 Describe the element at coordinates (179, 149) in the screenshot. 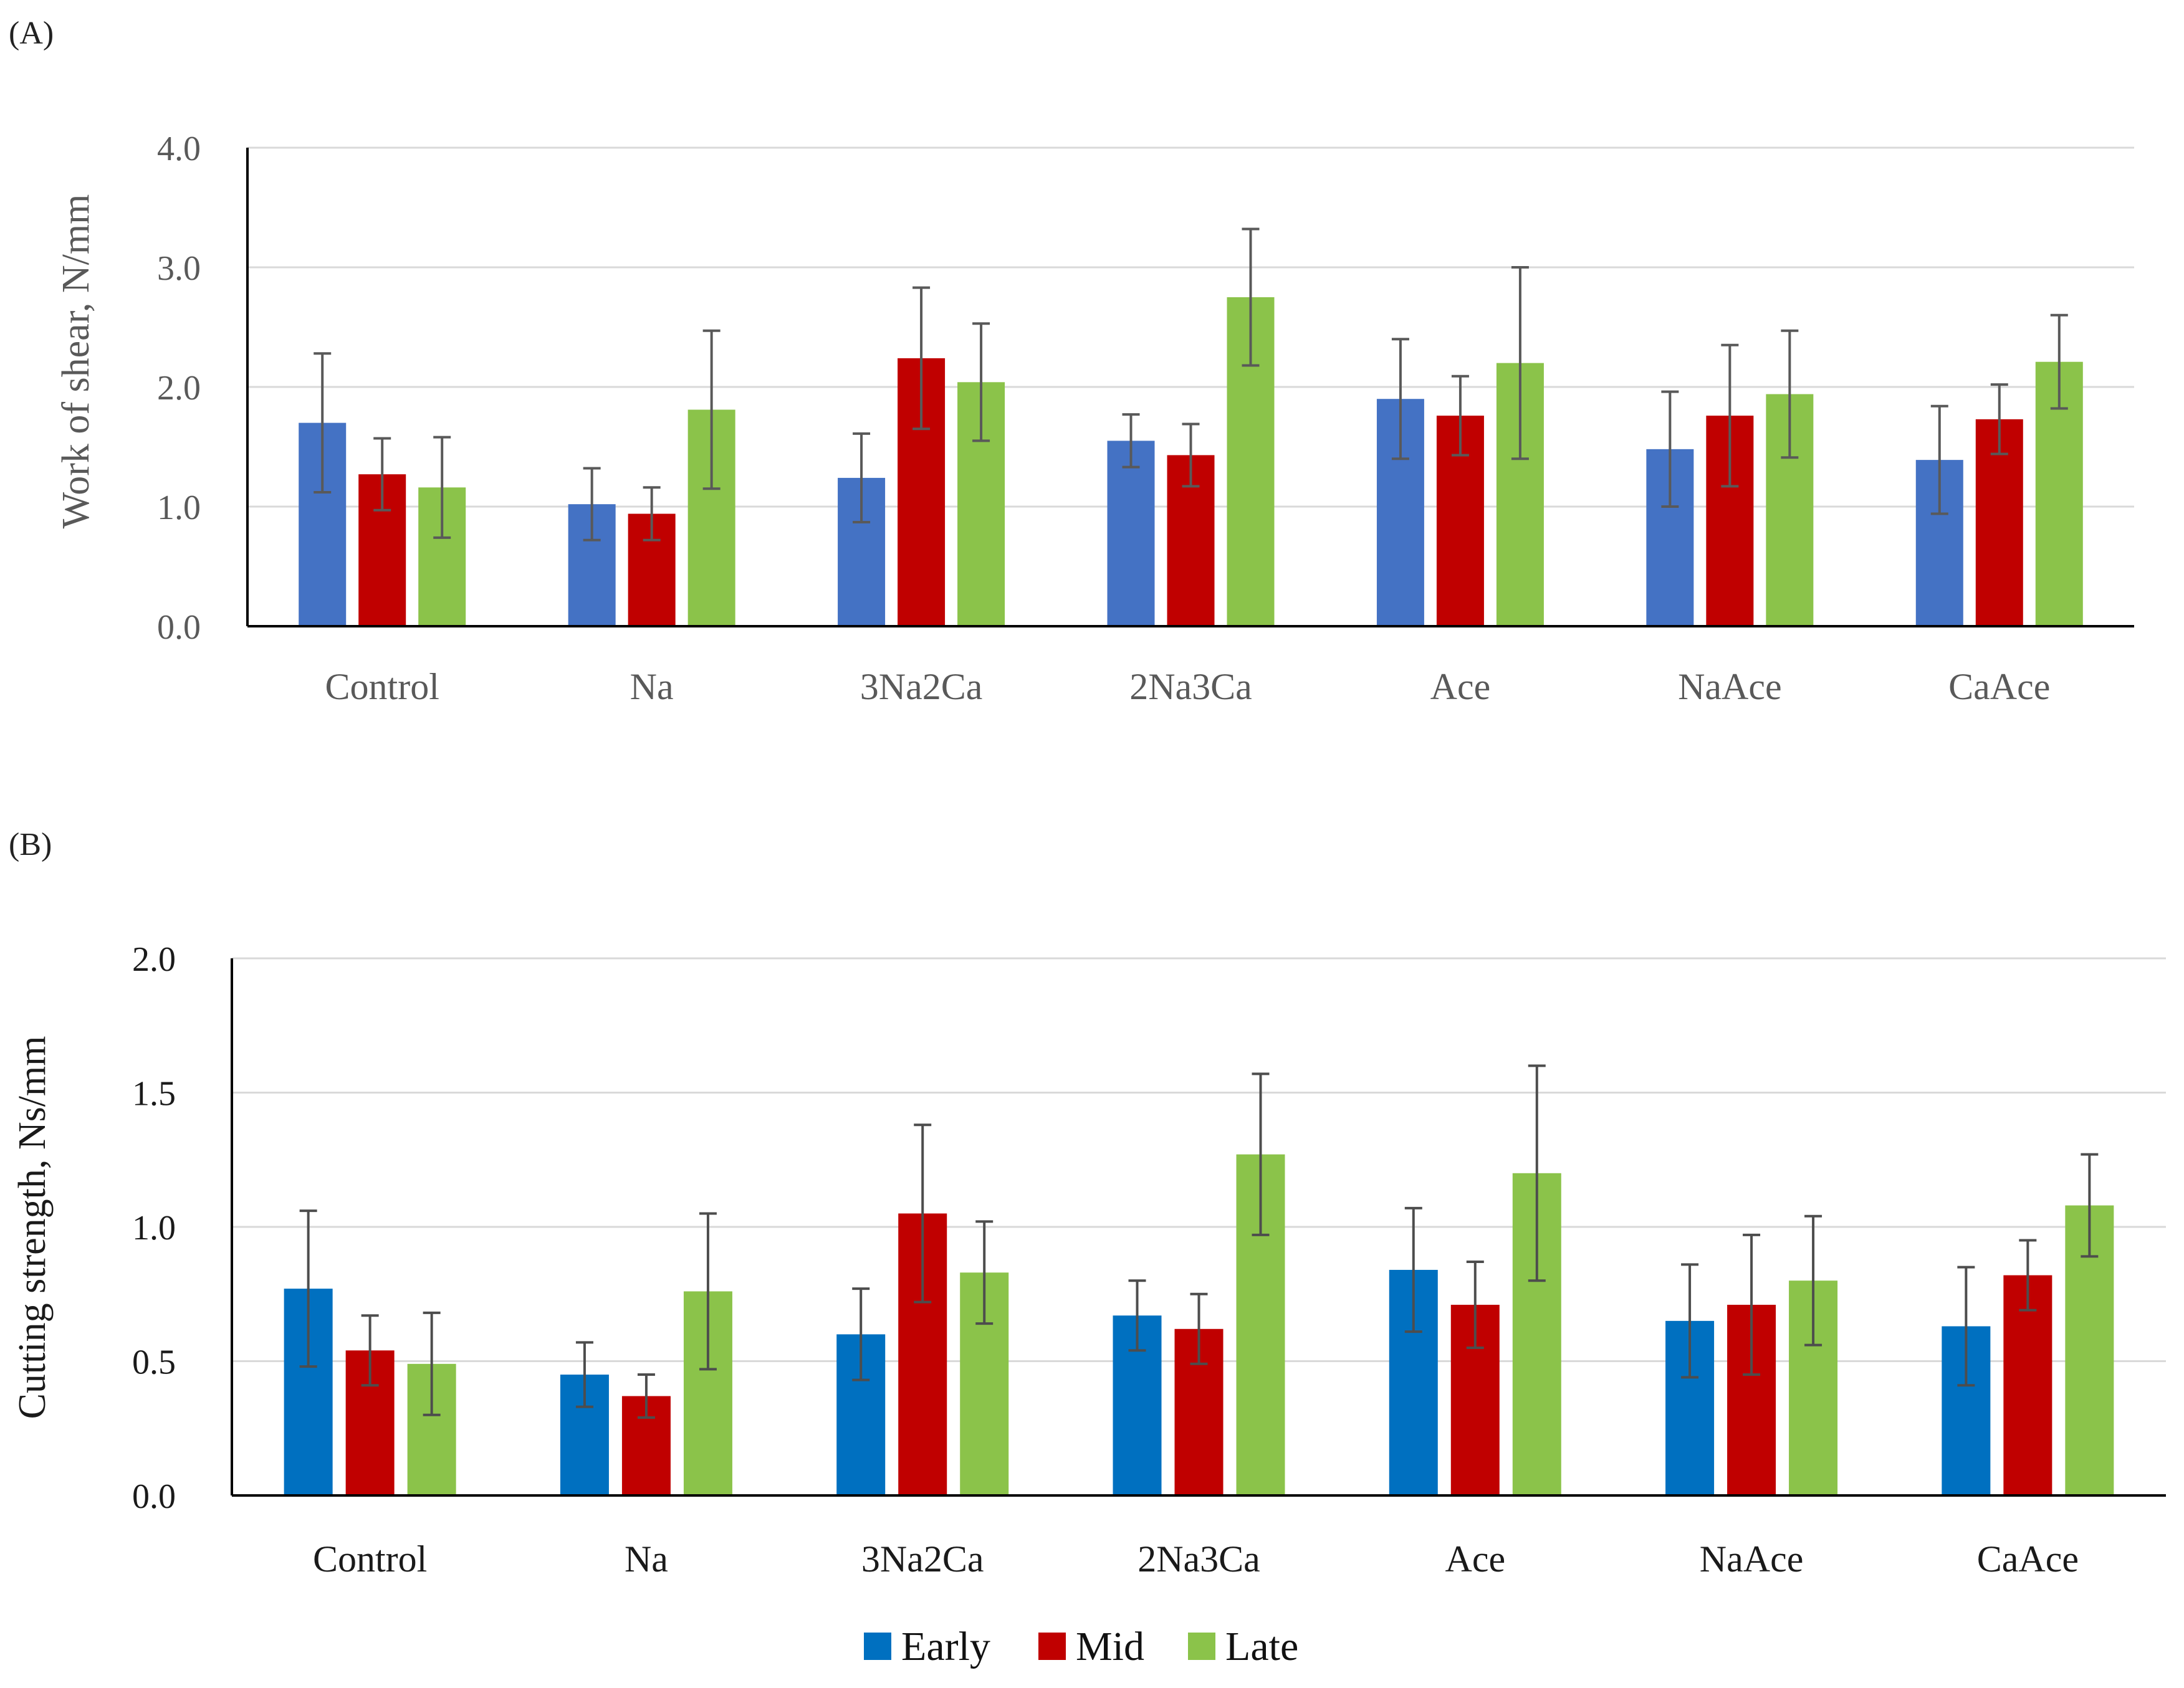

I see `y-tick-label: 4.0` at that location.